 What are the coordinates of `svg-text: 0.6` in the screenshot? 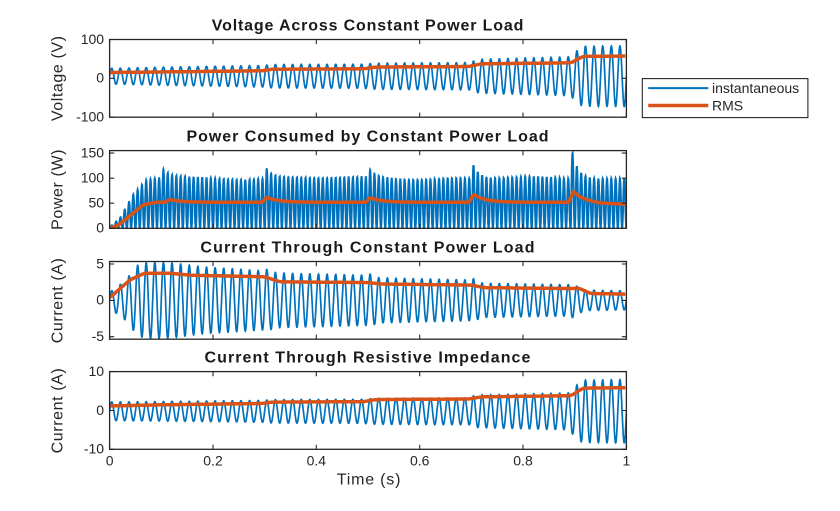 It's located at (420, 461).